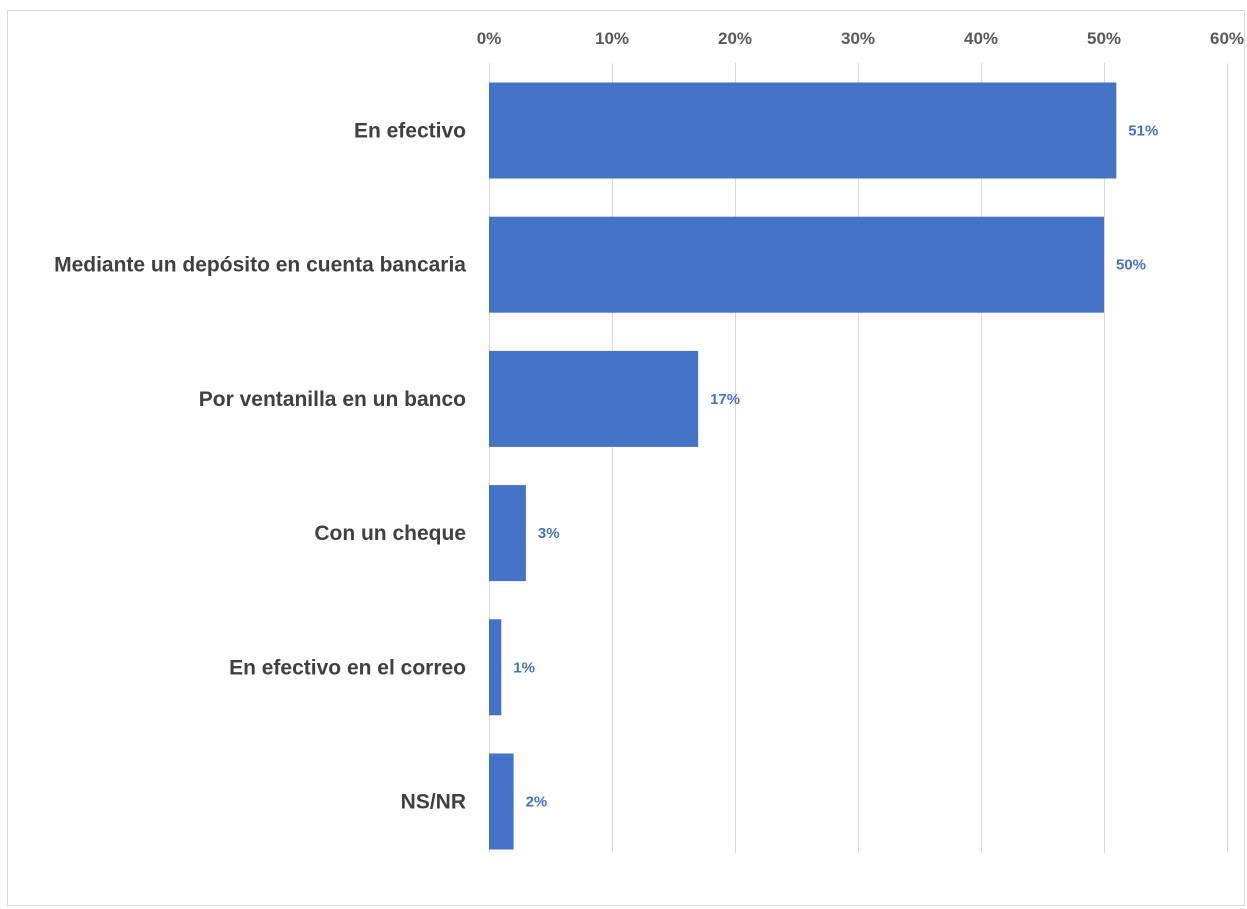 The width and height of the screenshot is (1247, 909). Describe the element at coordinates (410, 131) in the screenshot. I see `category-label: En efectivo` at that location.